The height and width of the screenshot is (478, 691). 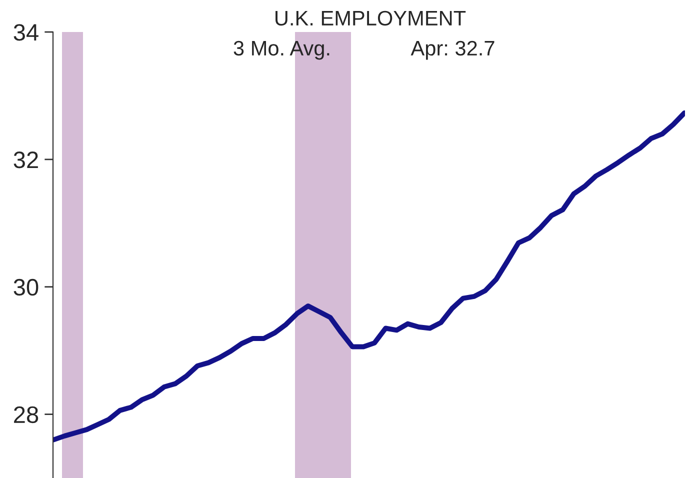 What do you see at coordinates (452, 50) in the screenshot?
I see `annotation: Apr: 32.7` at bounding box center [452, 50].